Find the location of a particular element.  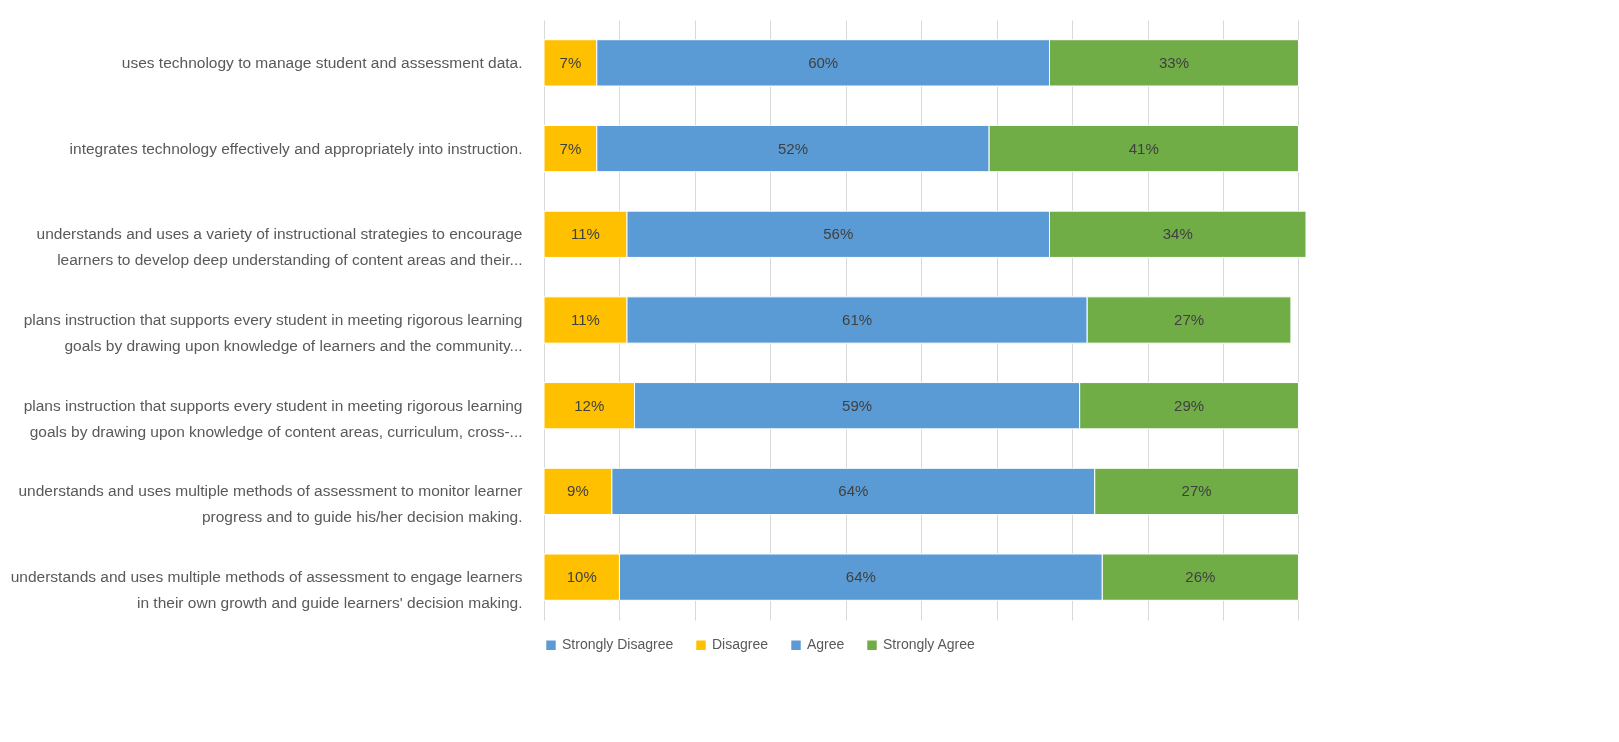

data-label: 61% is located at coordinates (857, 319).